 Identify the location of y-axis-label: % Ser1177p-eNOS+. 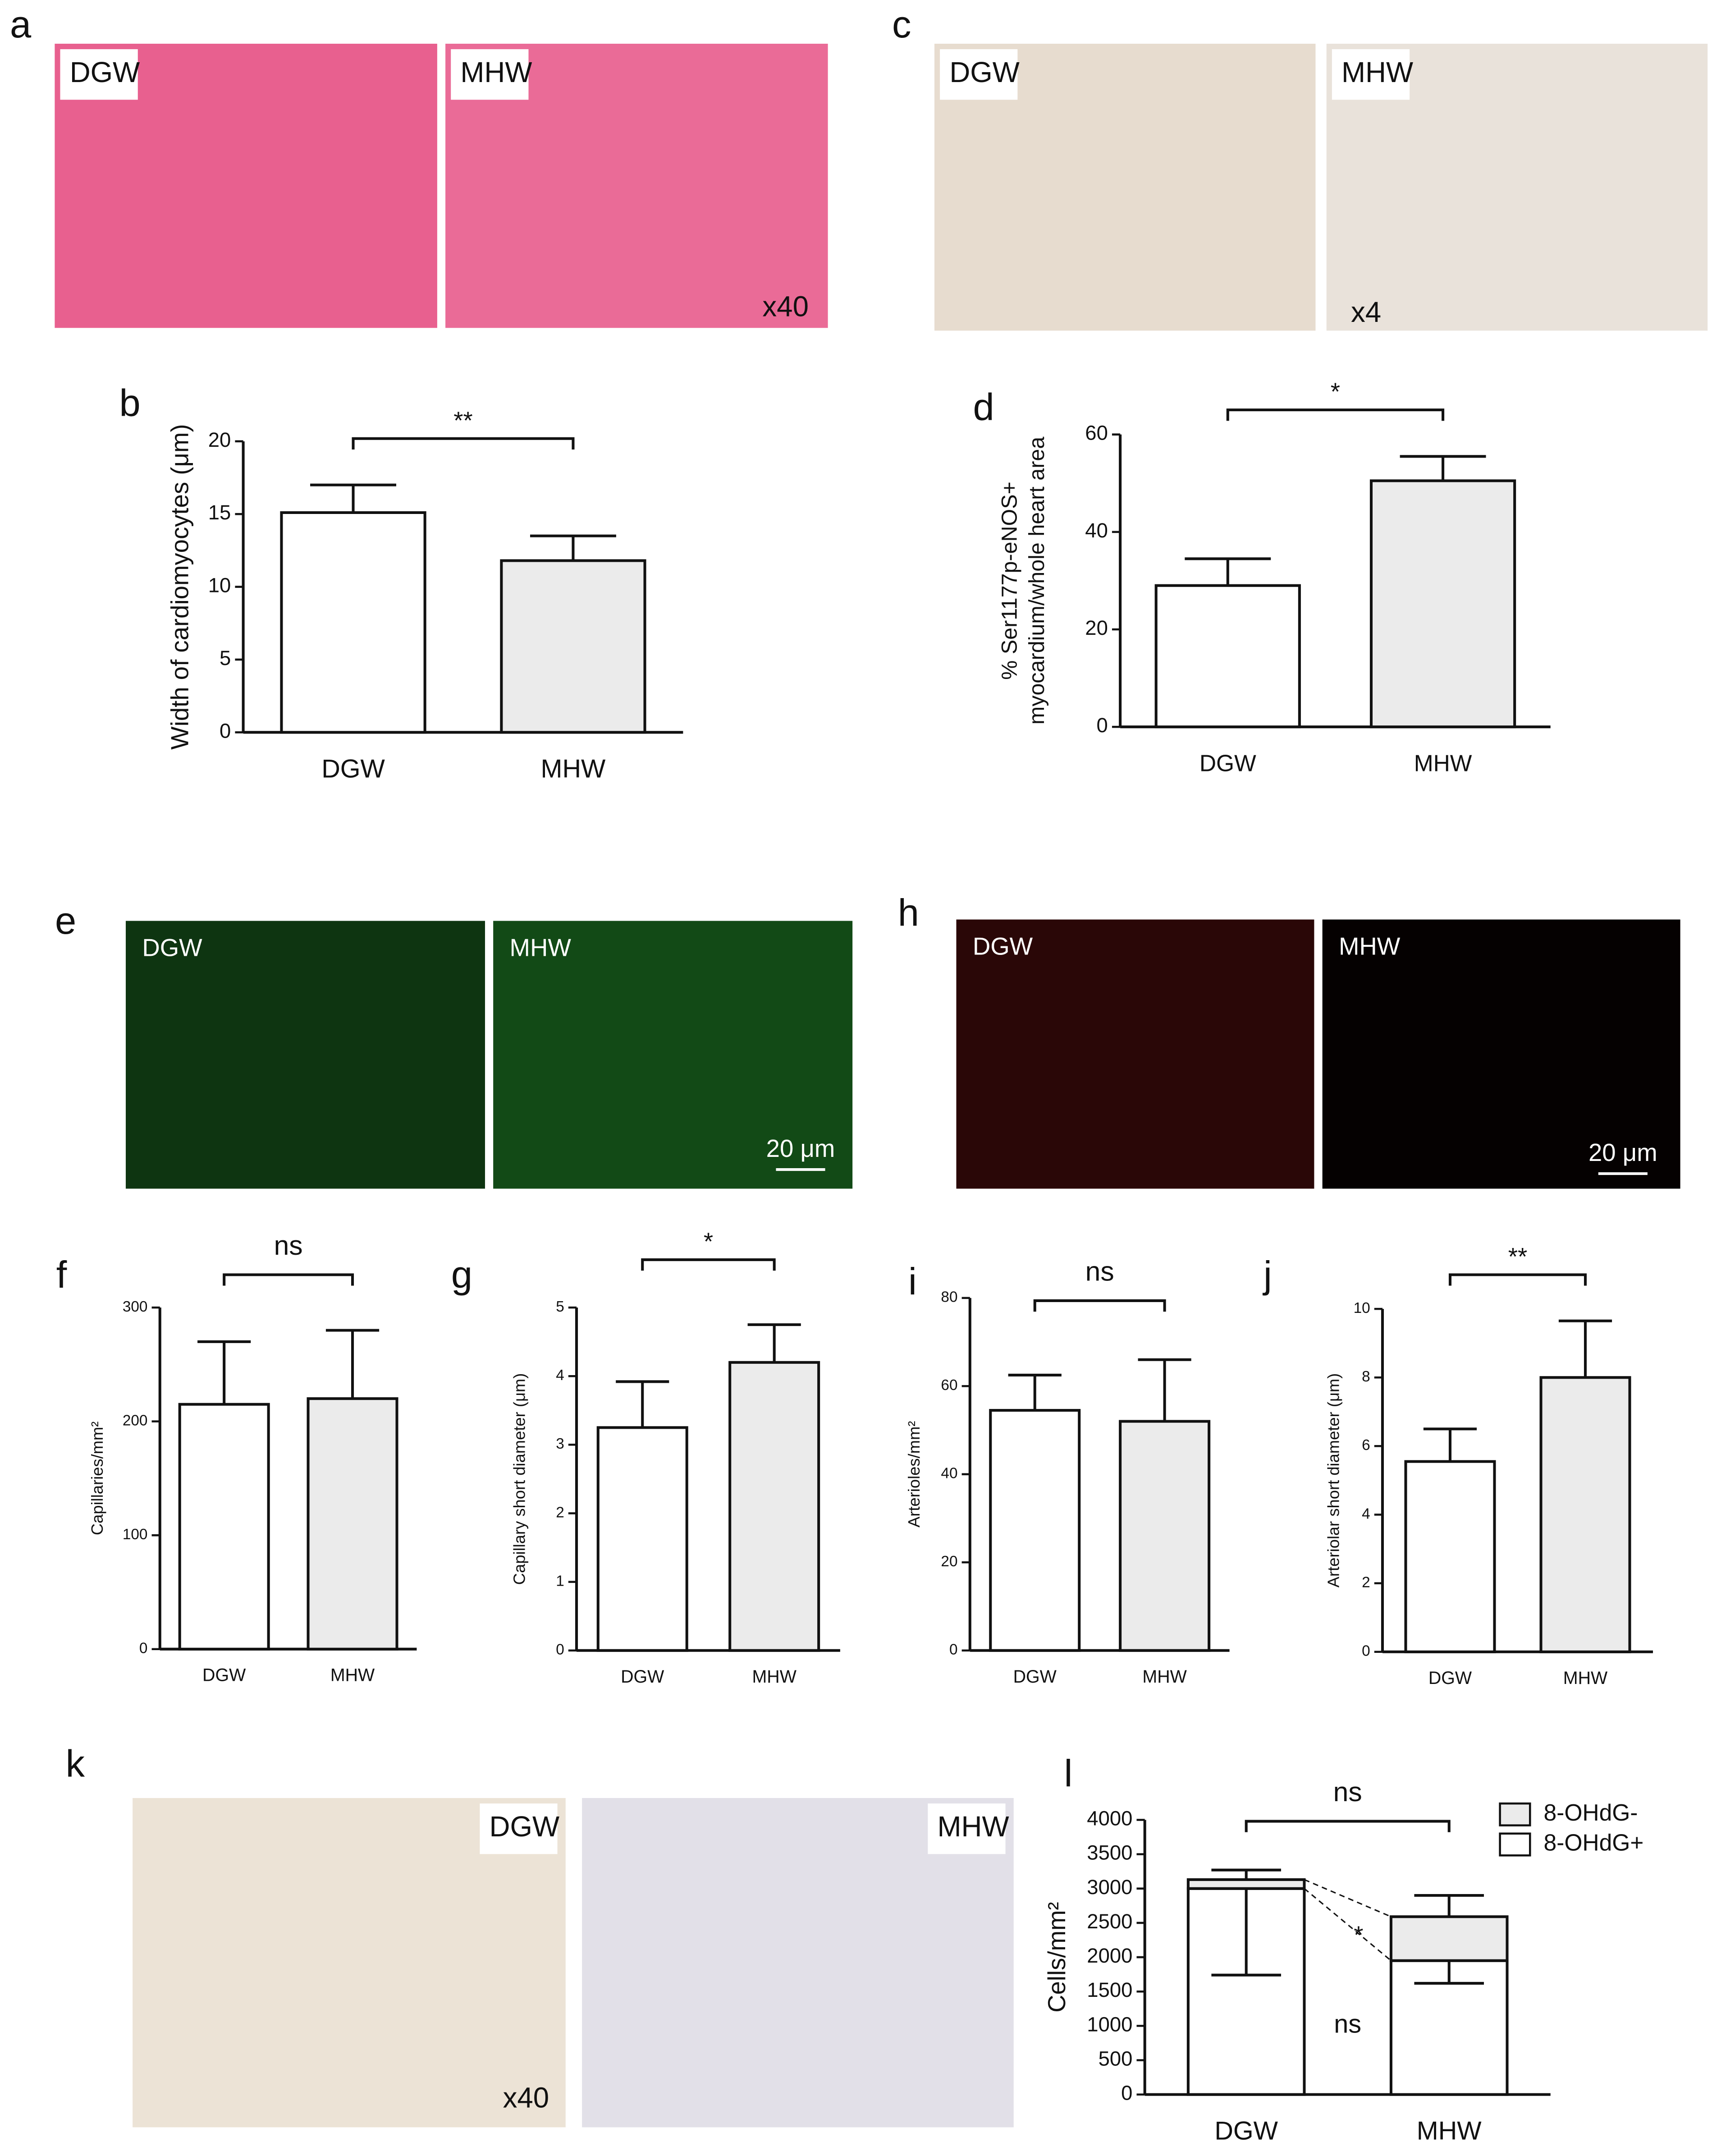
(1010, 581).